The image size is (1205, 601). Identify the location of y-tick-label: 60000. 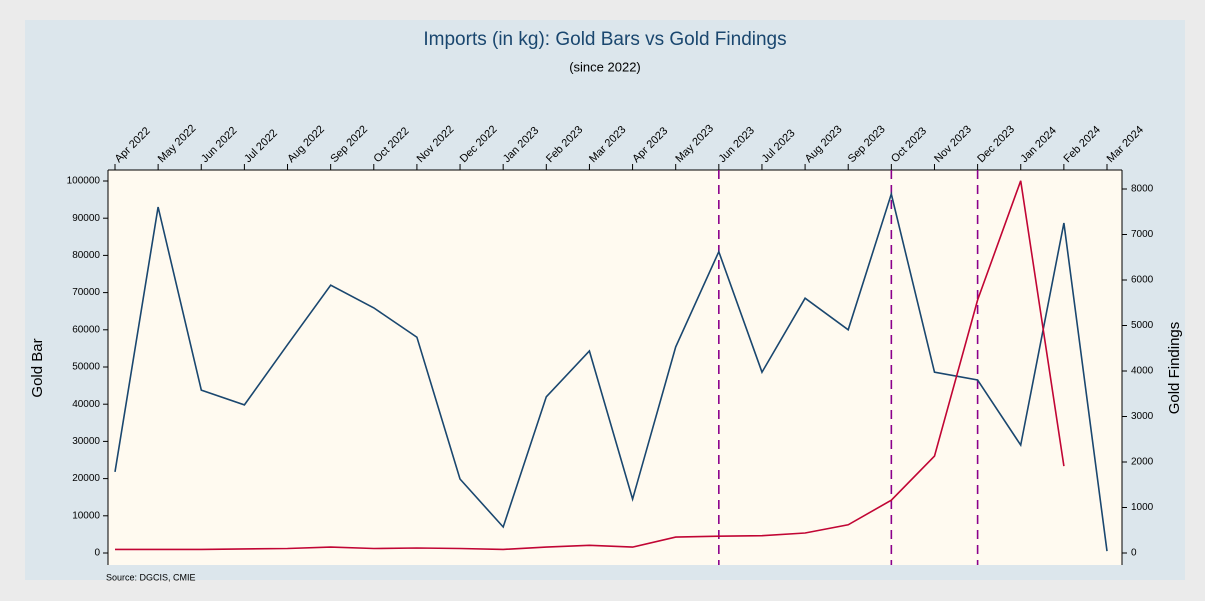
(86, 329).